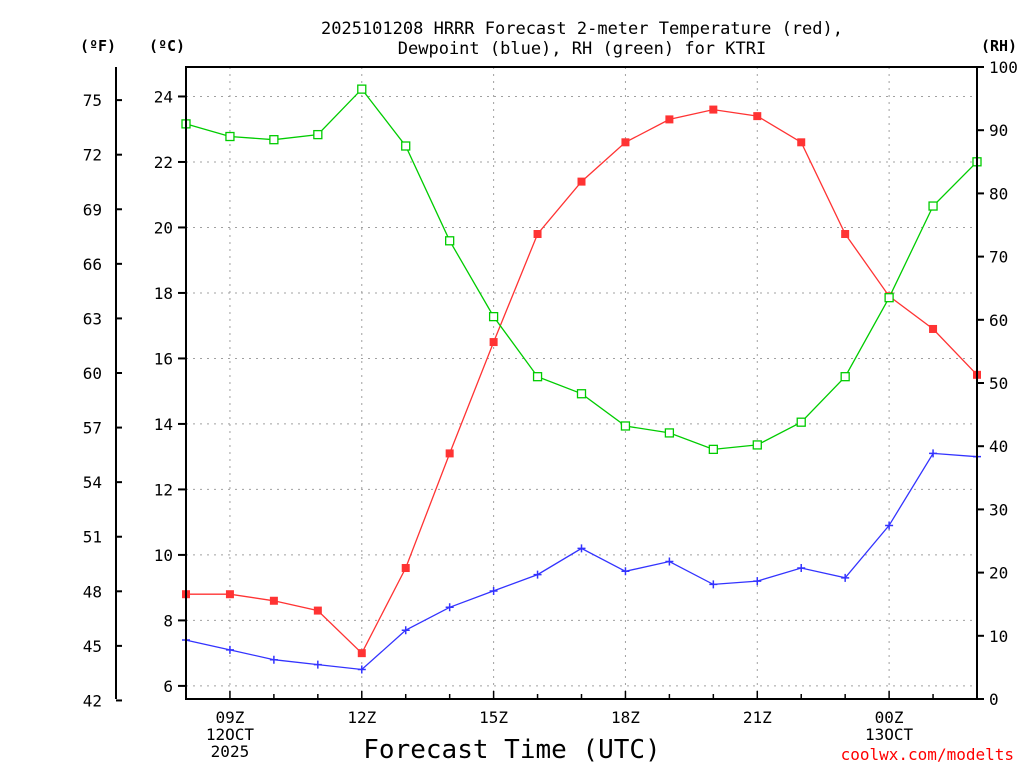 The width and height of the screenshot is (1024, 768). What do you see at coordinates (998, 383) in the screenshot?
I see `rh-tick-label: 50` at bounding box center [998, 383].